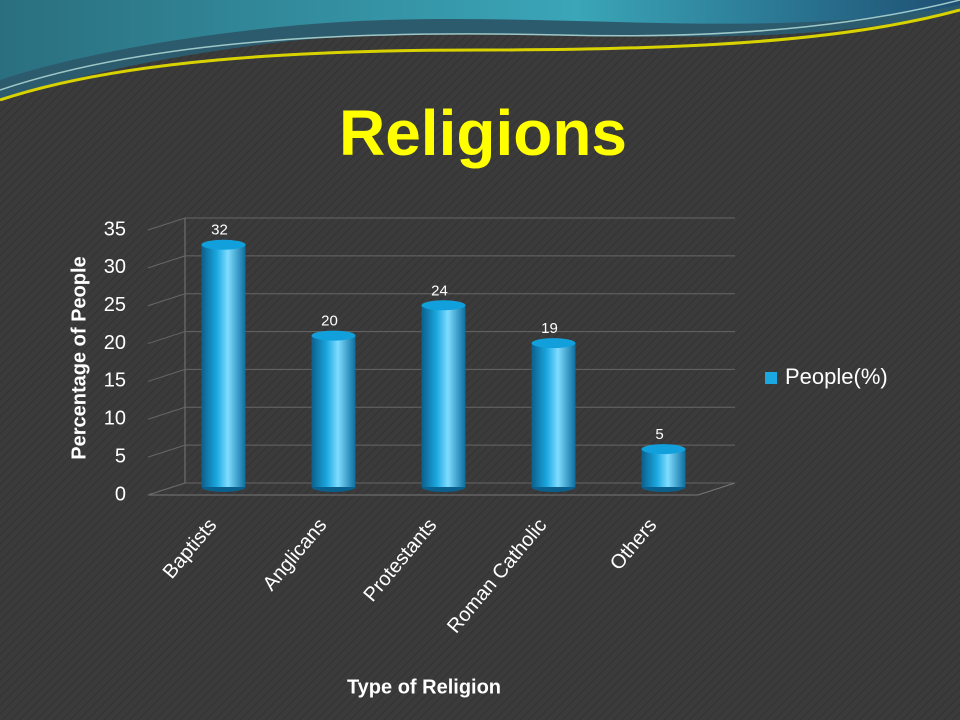 This screenshot has height=720, width=960. What do you see at coordinates (659, 434) in the screenshot?
I see `data-label: 5` at bounding box center [659, 434].